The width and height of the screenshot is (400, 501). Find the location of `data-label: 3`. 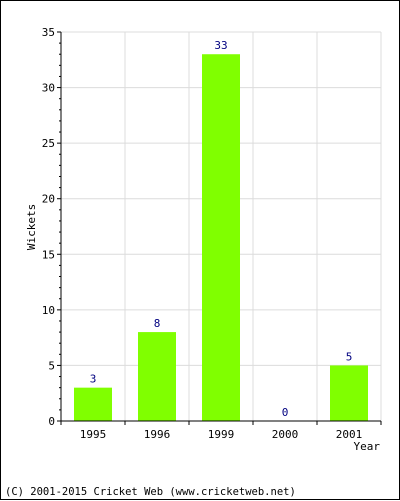

data-label: 3 is located at coordinates (93, 379).